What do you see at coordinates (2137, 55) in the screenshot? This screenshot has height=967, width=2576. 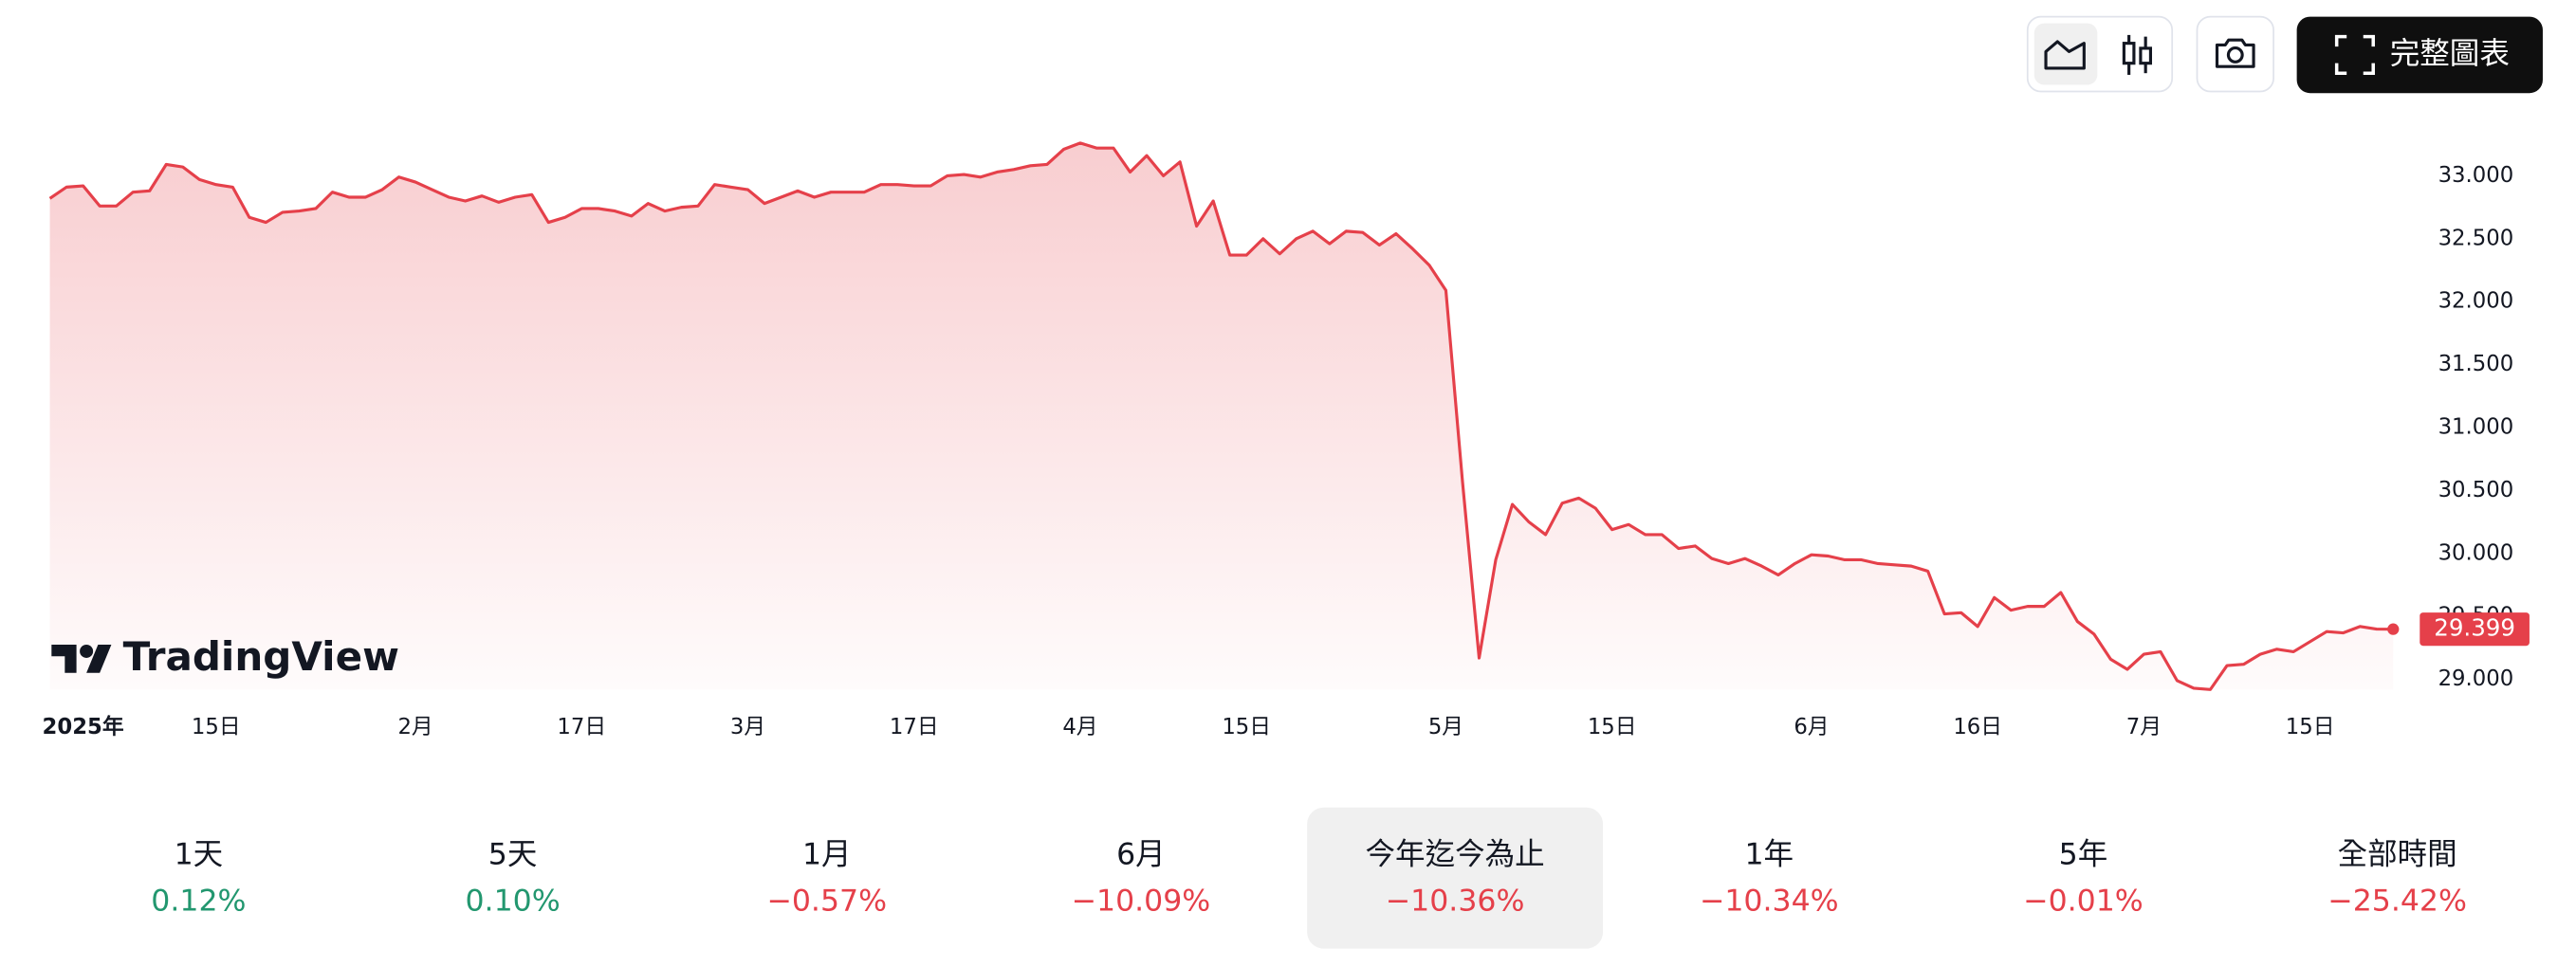 I see `candle-style-button` at bounding box center [2137, 55].